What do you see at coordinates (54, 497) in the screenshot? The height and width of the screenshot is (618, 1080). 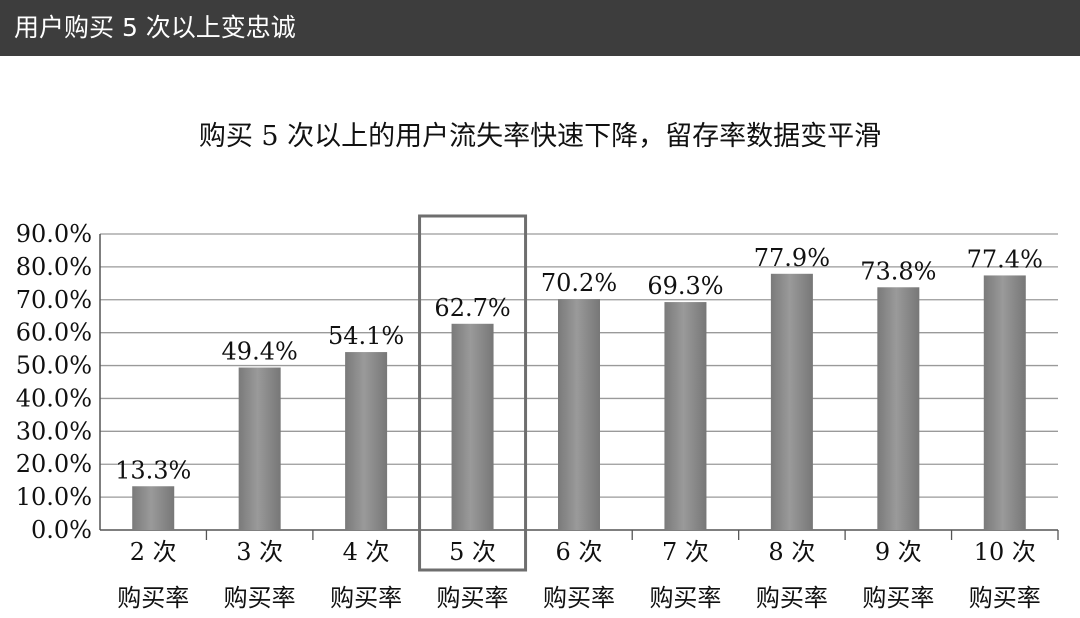 I see `y-tick-label: 10.0%` at bounding box center [54, 497].